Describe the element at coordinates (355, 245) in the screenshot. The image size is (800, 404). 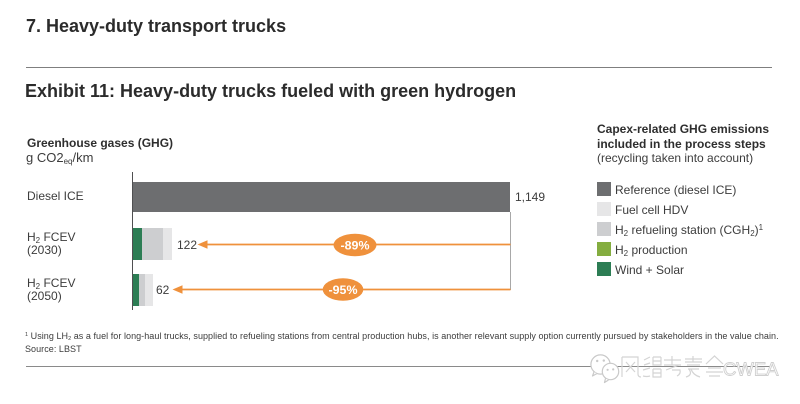
I see `svg-text: -89%` at that location.